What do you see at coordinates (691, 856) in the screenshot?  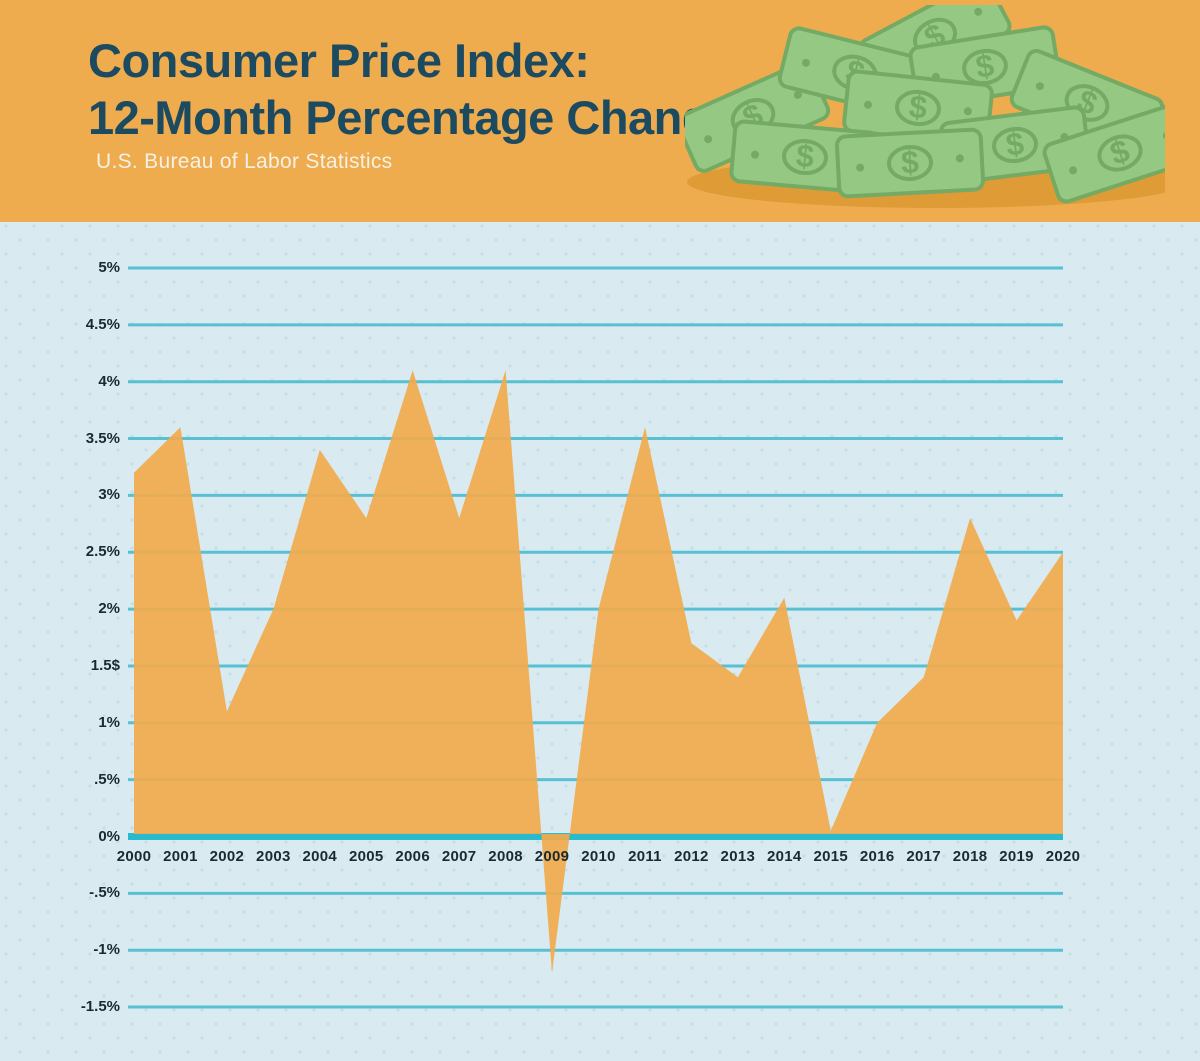 I see `x-axis-label: 2012` at bounding box center [691, 856].